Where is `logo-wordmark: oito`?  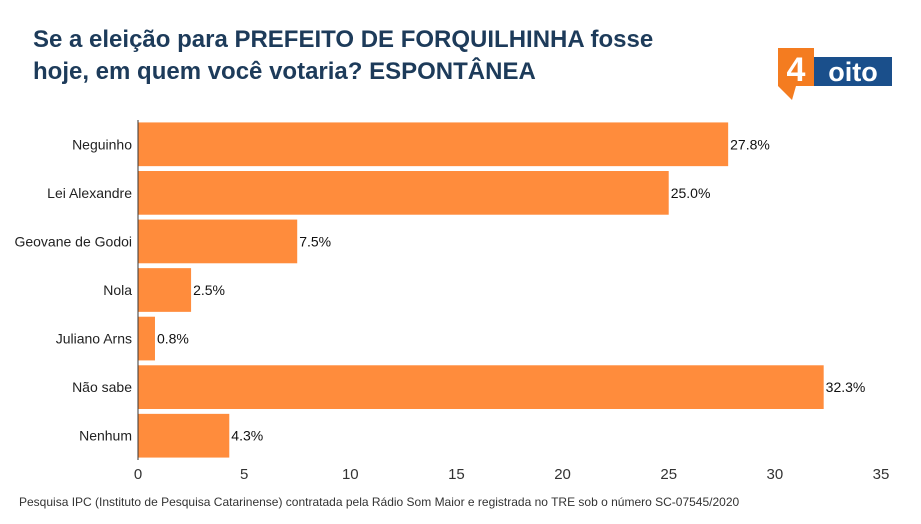 logo-wordmark: oito is located at coordinates (852, 72).